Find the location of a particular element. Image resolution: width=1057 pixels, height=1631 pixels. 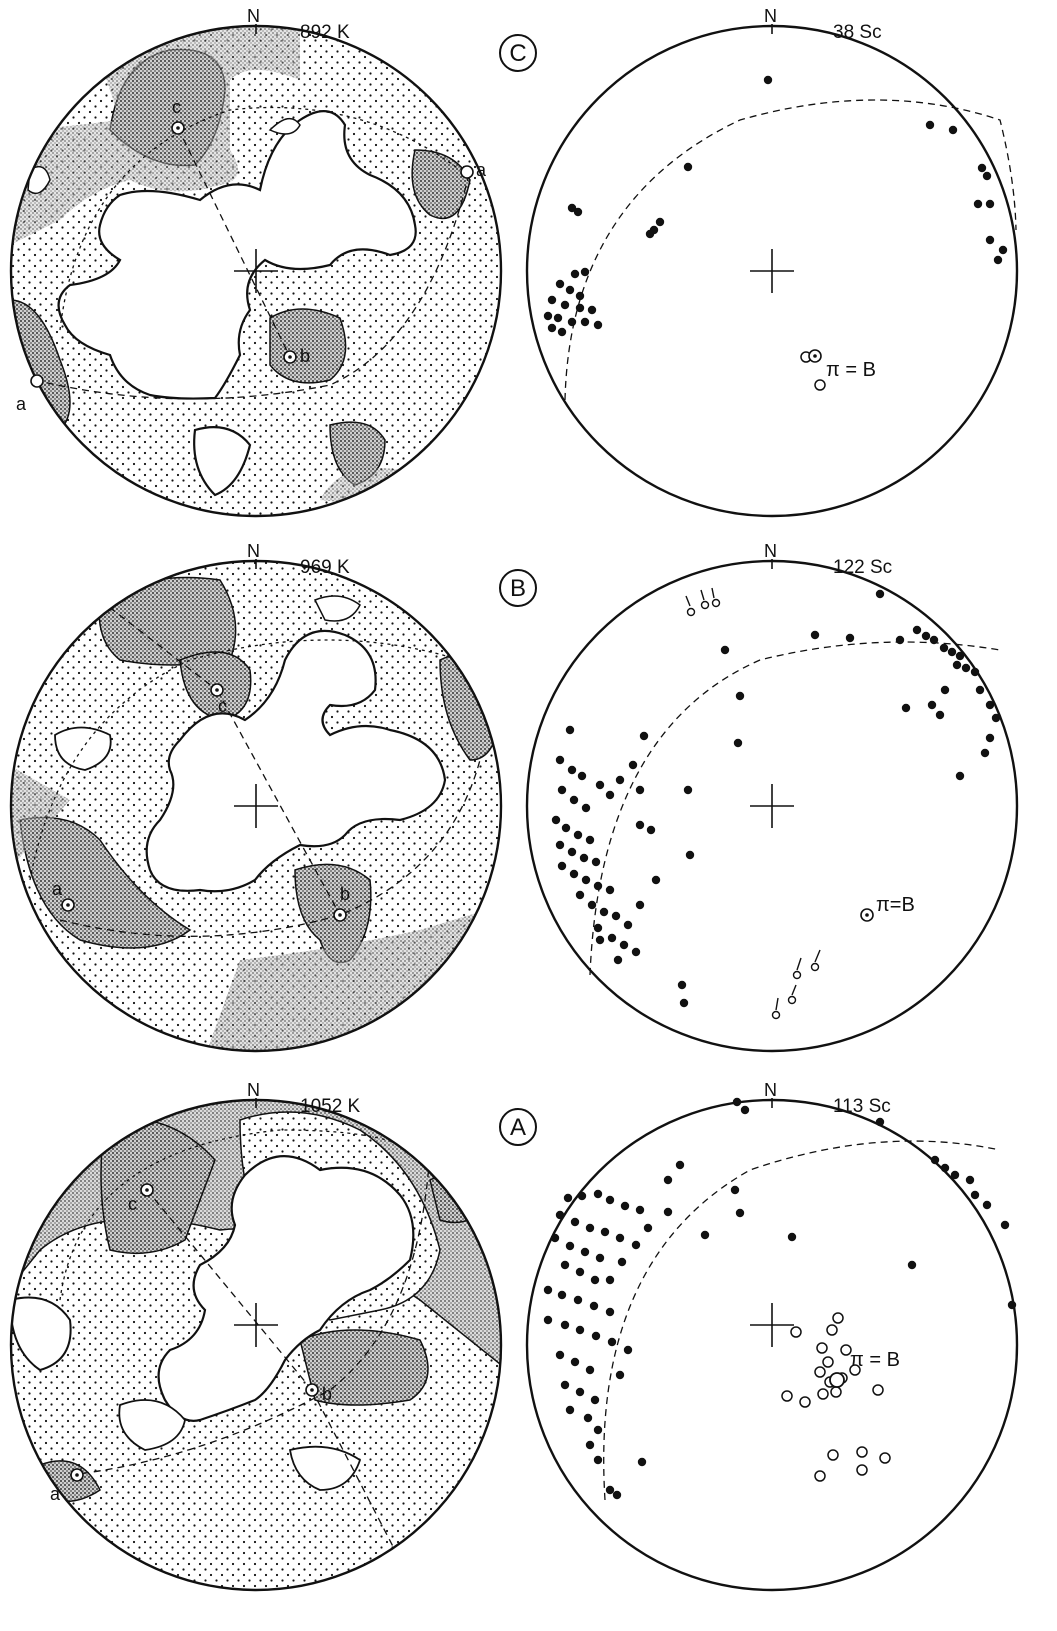

scatter-net-c: π = B N 38 Sc is located at coordinates (772, 262).